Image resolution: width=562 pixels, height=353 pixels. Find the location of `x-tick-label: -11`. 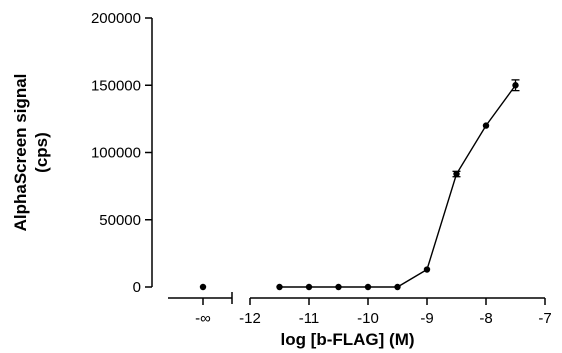

x-tick-label: -11 is located at coordinates (309, 318).